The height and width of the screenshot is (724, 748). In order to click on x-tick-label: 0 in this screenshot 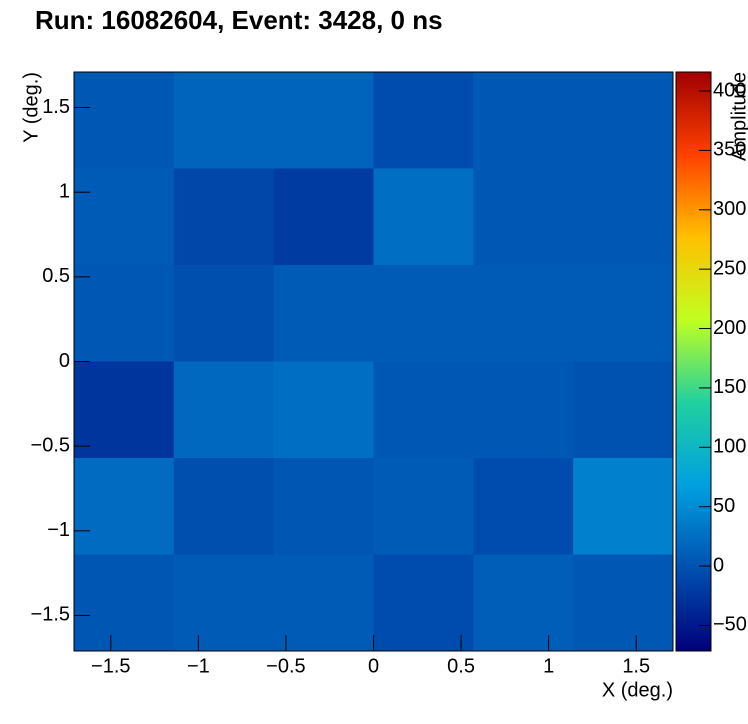, I will do `click(373, 666)`.